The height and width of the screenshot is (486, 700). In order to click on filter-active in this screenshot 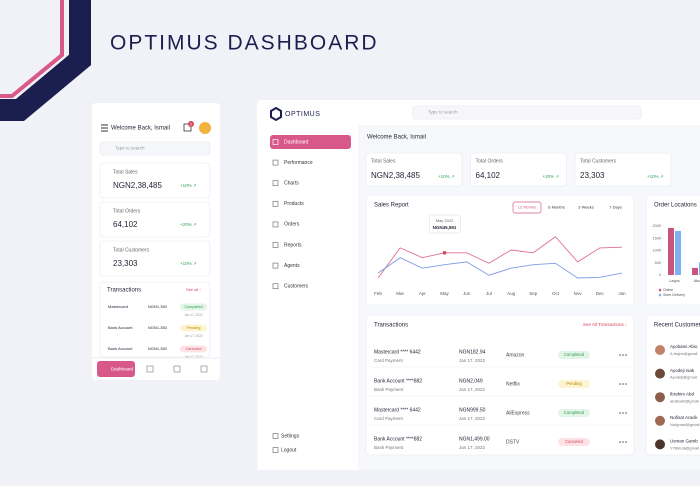, I will do `click(527, 207)`.